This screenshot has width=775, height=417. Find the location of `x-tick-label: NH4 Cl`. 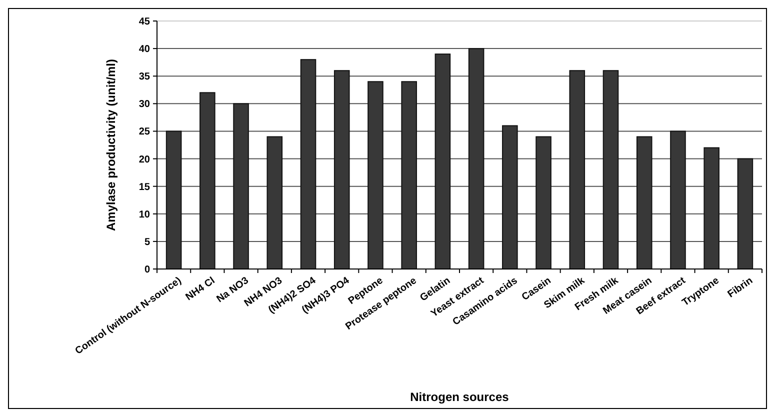

x-tick-label: NH4 Cl is located at coordinates (201, 289).